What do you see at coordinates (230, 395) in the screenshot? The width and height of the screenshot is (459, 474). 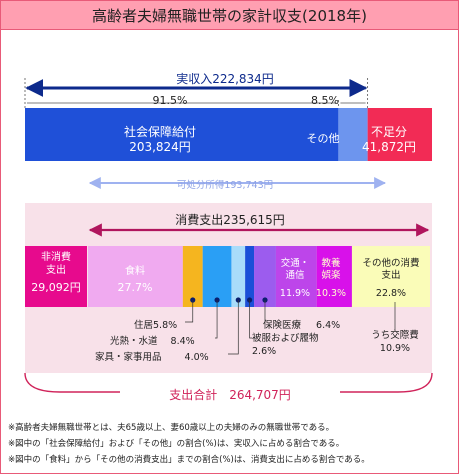 I see `total-spending-label: 支出合計 264,707円` at bounding box center [230, 395].